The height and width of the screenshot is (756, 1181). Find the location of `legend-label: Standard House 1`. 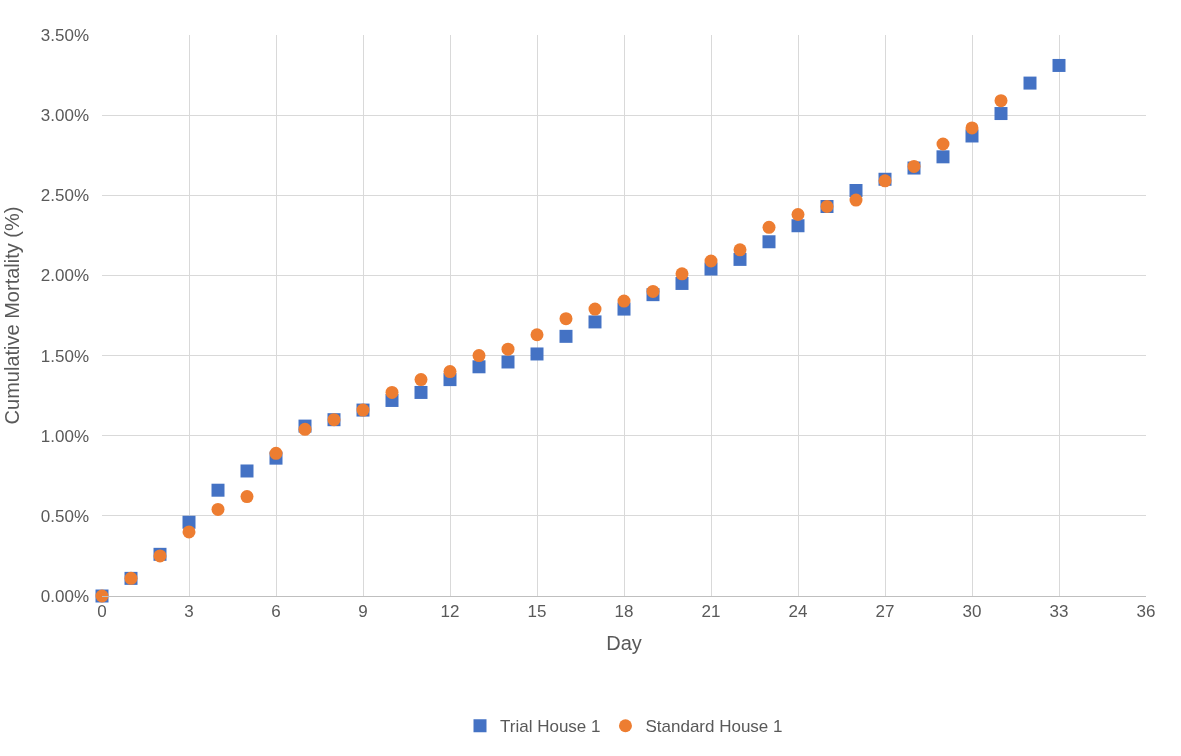

legend-label: Standard House 1 is located at coordinates (714, 727).